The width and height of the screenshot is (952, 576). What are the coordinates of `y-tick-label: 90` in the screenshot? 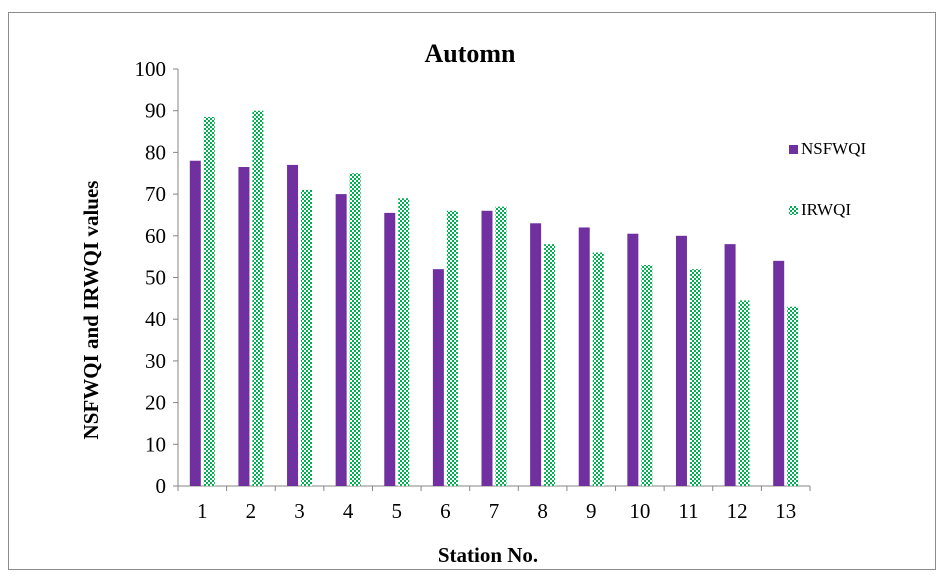 It's located at (155, 111).